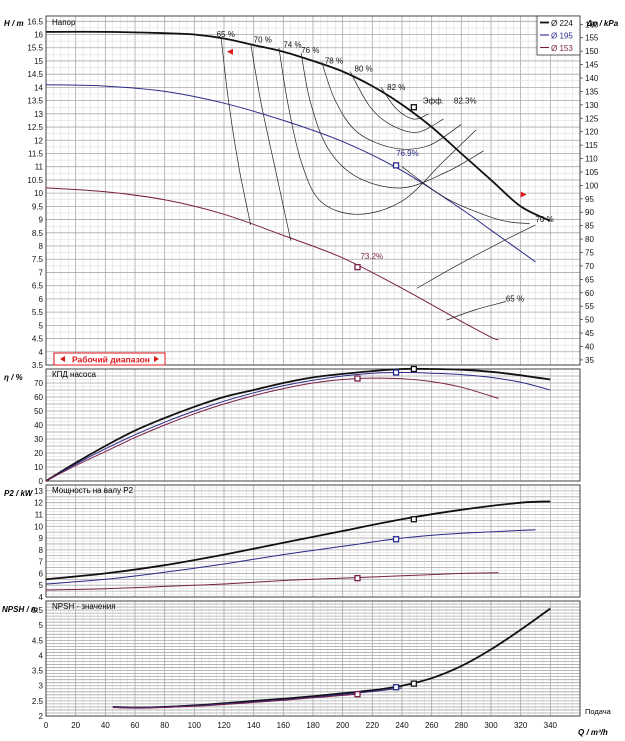 This screenshot has width=625, height=741. What do you see at coordinates (38, 233) in the screenshot?
I see `head-y-tick: 8.5` at bounding box center [38, 233].